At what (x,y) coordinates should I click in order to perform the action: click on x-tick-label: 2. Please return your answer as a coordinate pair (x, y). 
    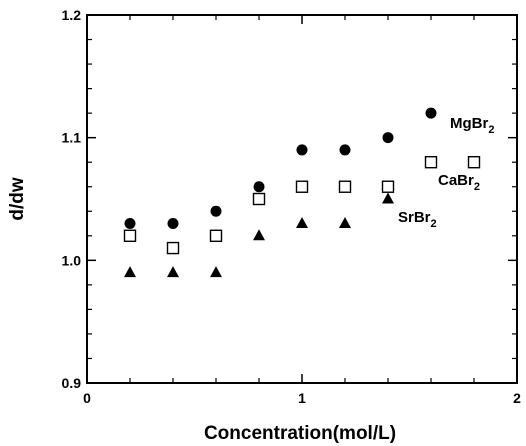
    Looking at the image, I should click on (517, 398).